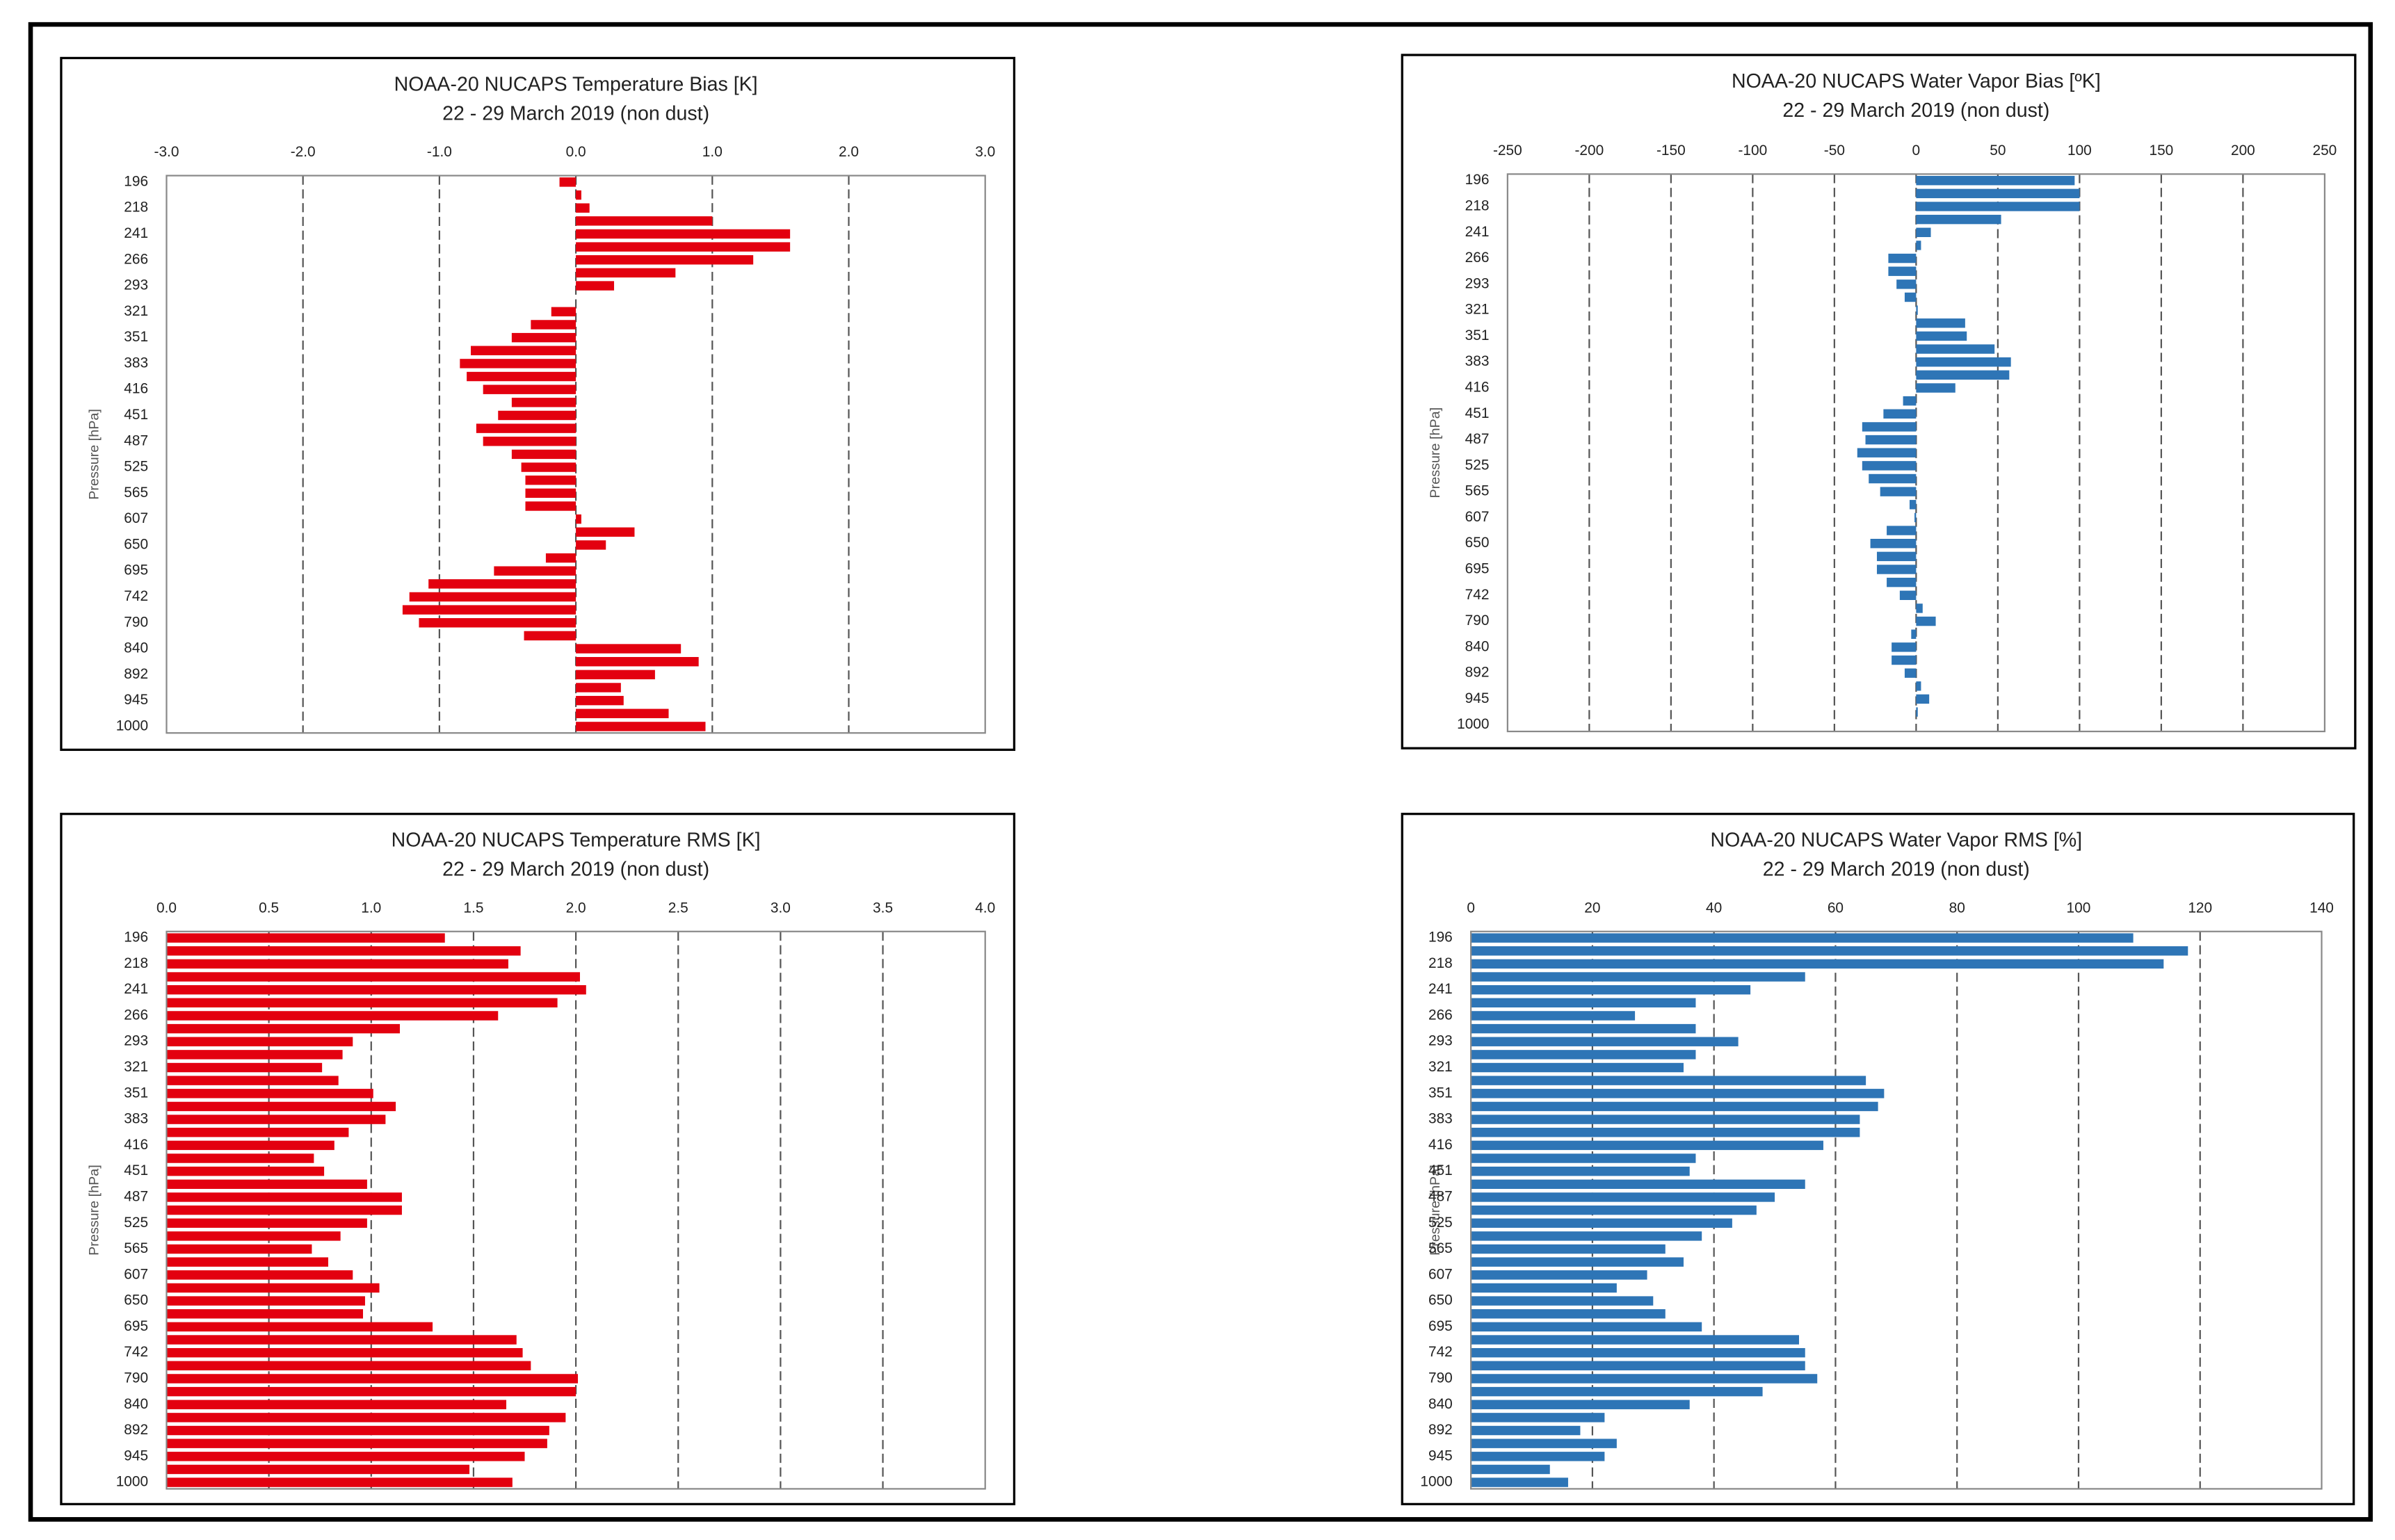  I want to click on y-tick-label: 945, so click(136, 1456).